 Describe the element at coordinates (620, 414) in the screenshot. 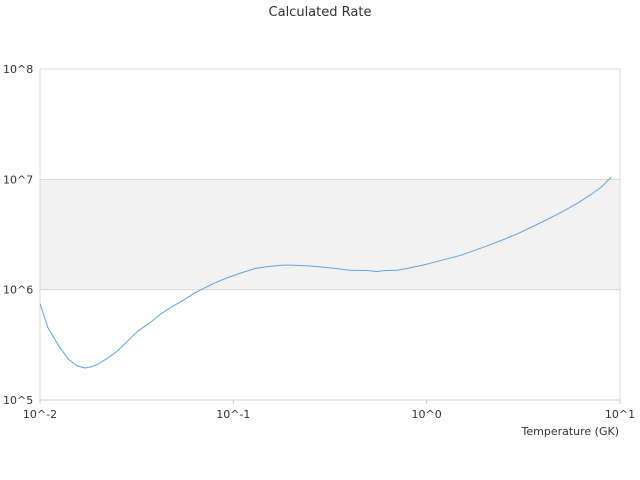

I see `x-tick-label: 10^1` at that location.